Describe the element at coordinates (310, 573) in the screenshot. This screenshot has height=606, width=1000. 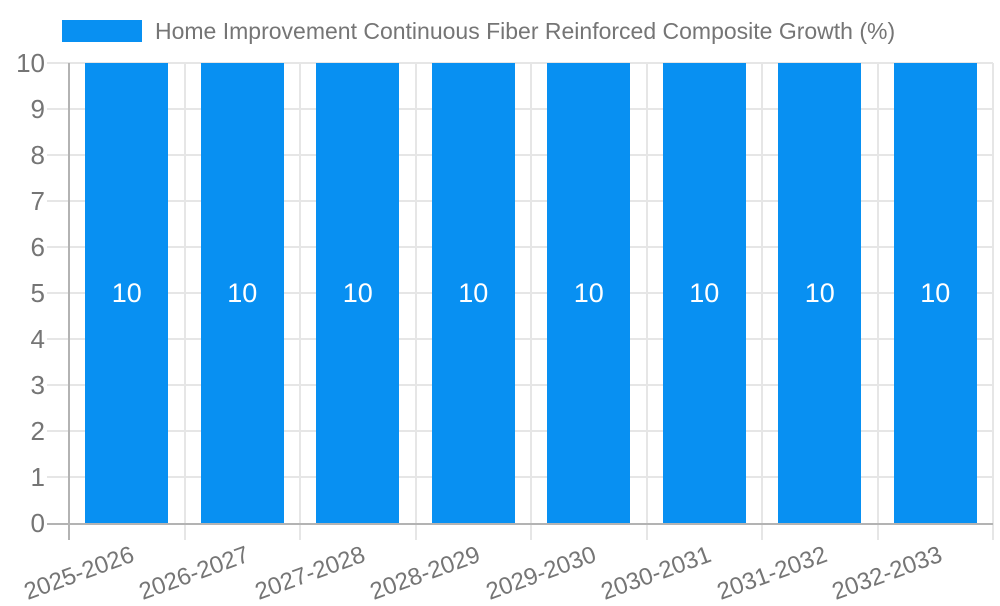
I see `x-tick-label: 2027-2028` at that location.